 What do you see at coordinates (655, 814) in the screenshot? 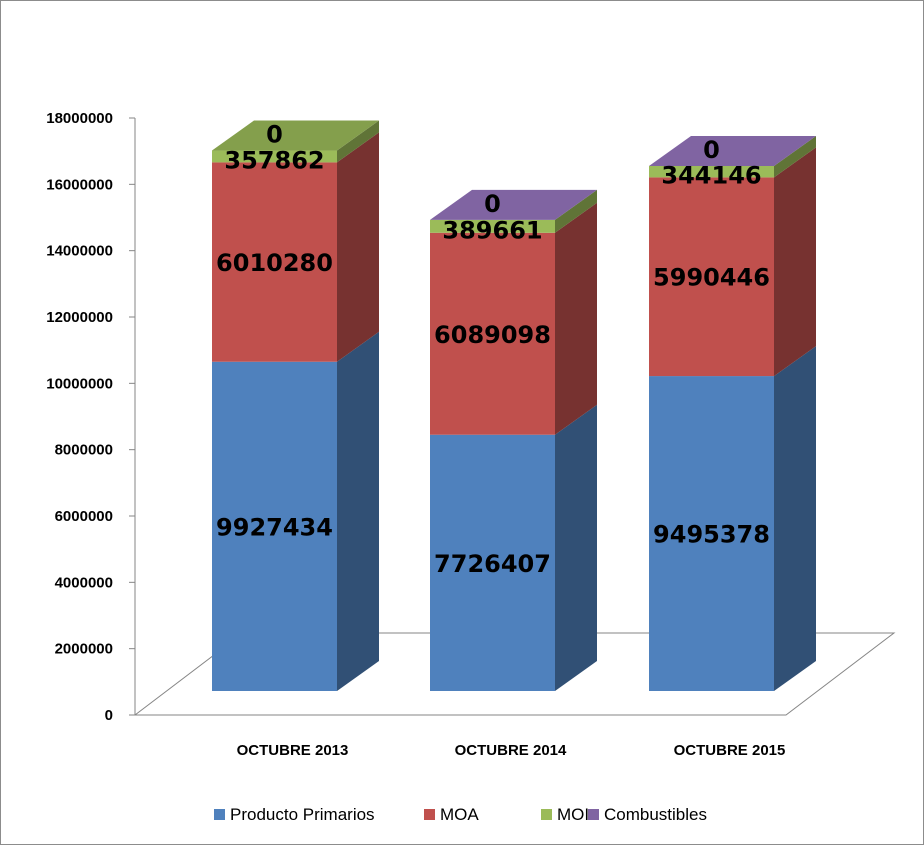
I see `legend-label: Combustibles` at bounding box center [655, 814].